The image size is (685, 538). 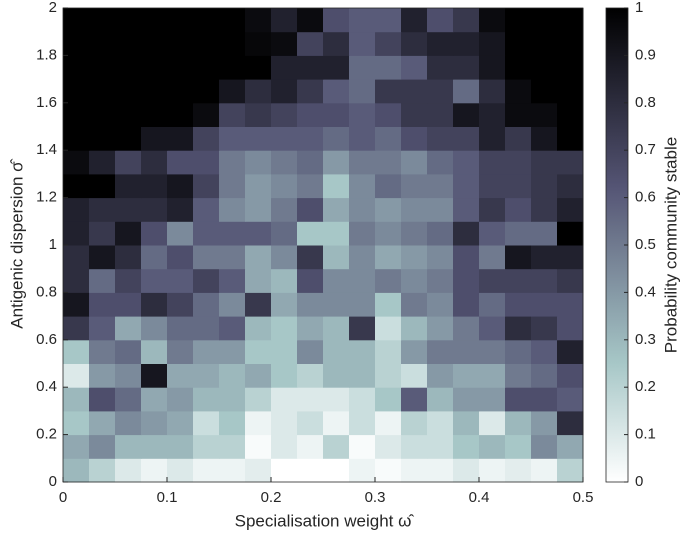 I want to click on y-tick-label: 0.2, so click(x=46, y=434).